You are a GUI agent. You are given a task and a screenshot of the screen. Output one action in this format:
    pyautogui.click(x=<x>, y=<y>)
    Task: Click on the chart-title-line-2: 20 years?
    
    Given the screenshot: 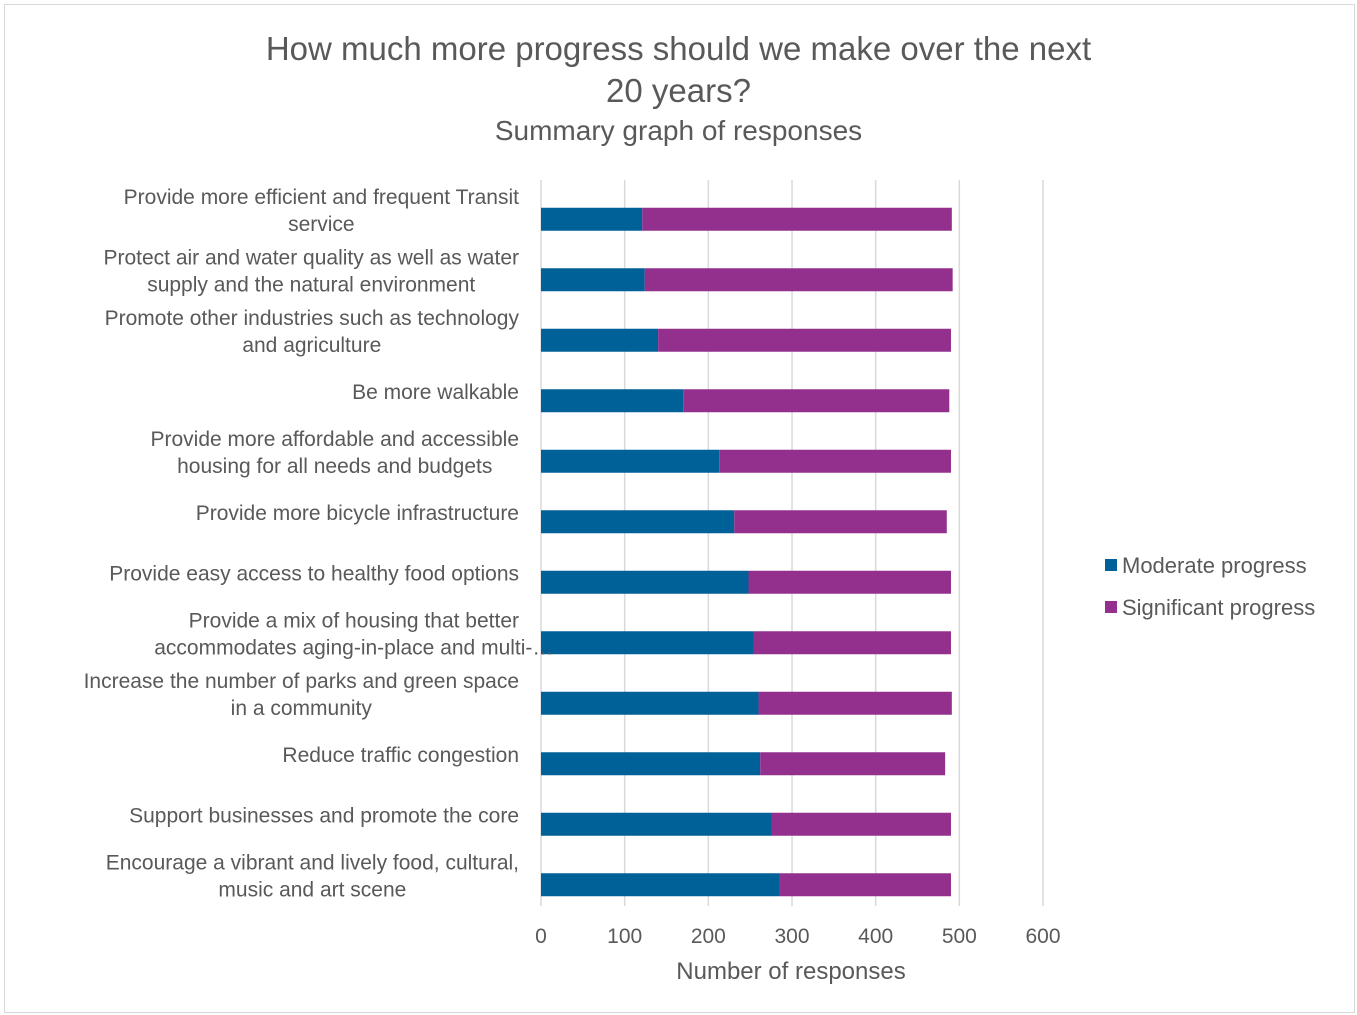 What is the action you would take?
    pyautogui.click(x=678, y=90)
    